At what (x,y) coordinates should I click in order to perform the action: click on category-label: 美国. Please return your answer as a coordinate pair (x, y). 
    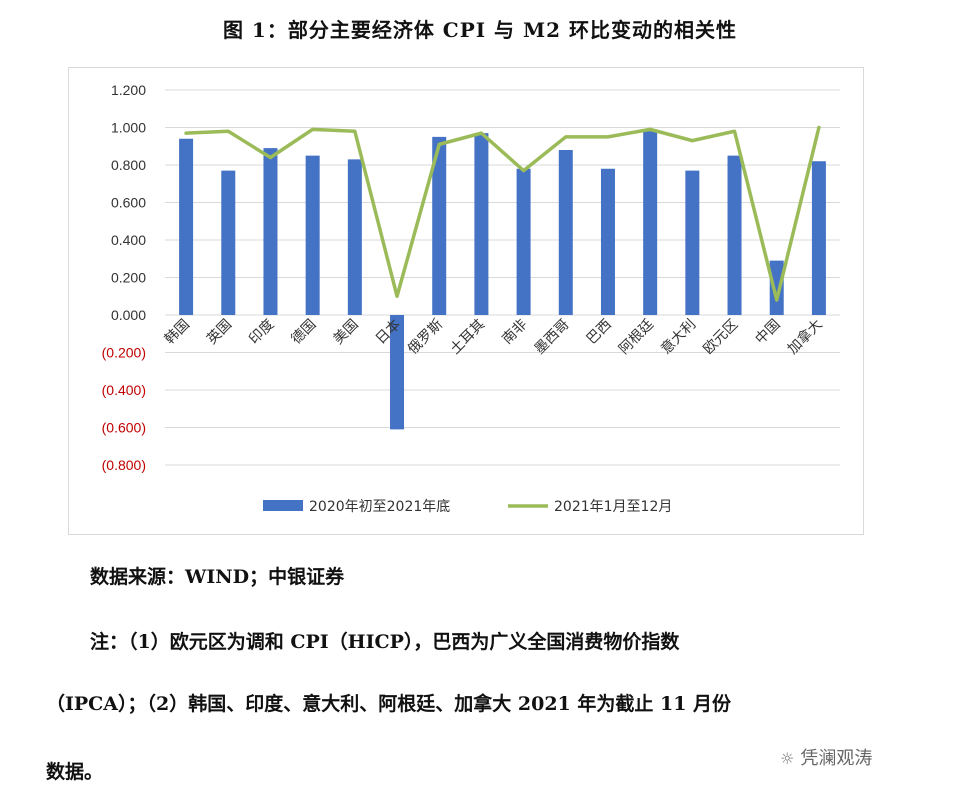
    Looking at the image, I should click on (346, 332).